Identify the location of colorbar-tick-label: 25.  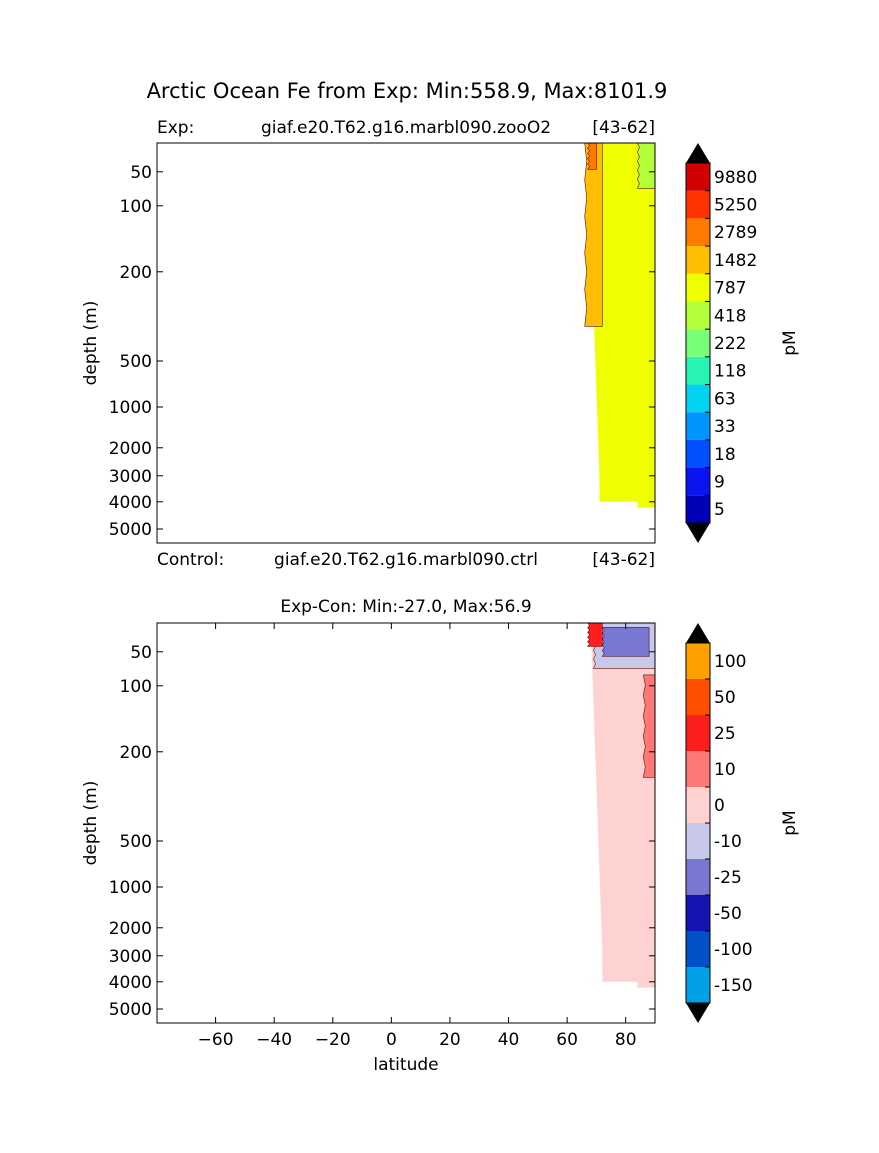
(725, 734).